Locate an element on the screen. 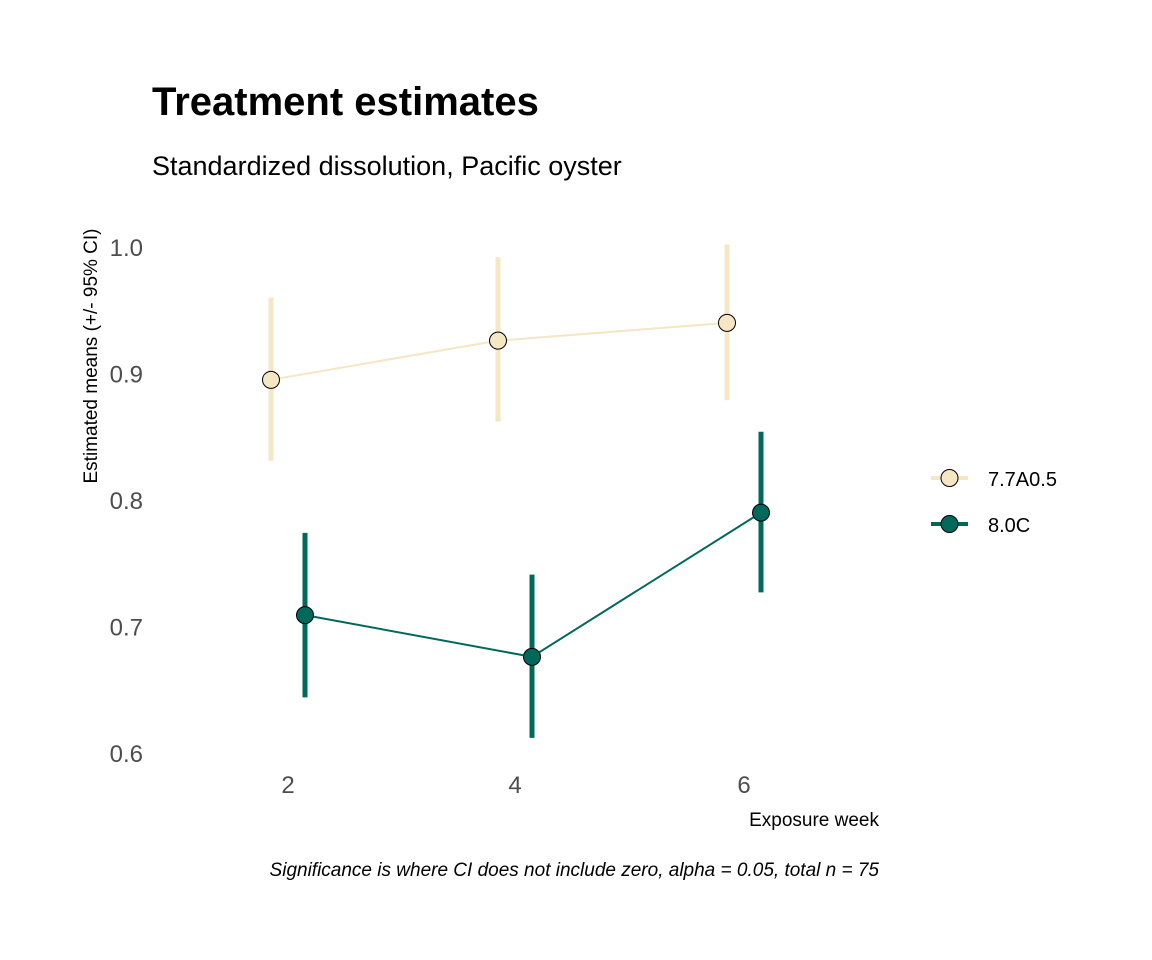 This screenshot has height=960, width=1152. legend-item: 7.7A0.5 is located at coordinates (994, 480).